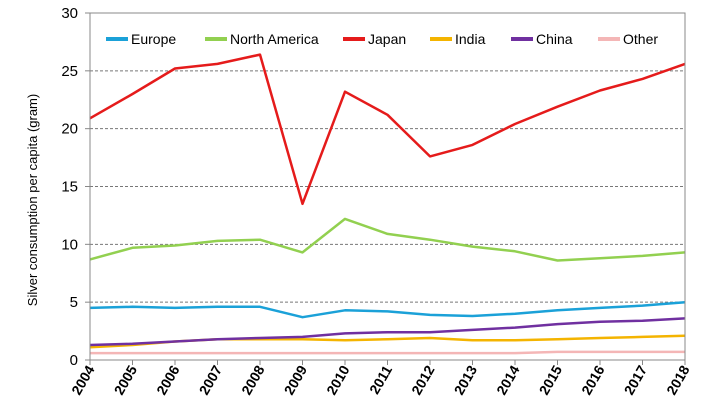 This screenshot has height=411, width=720. Describe the element at coordinates (126, 379) in the screenshot. I see `x-tick-label: 2005` at that location.